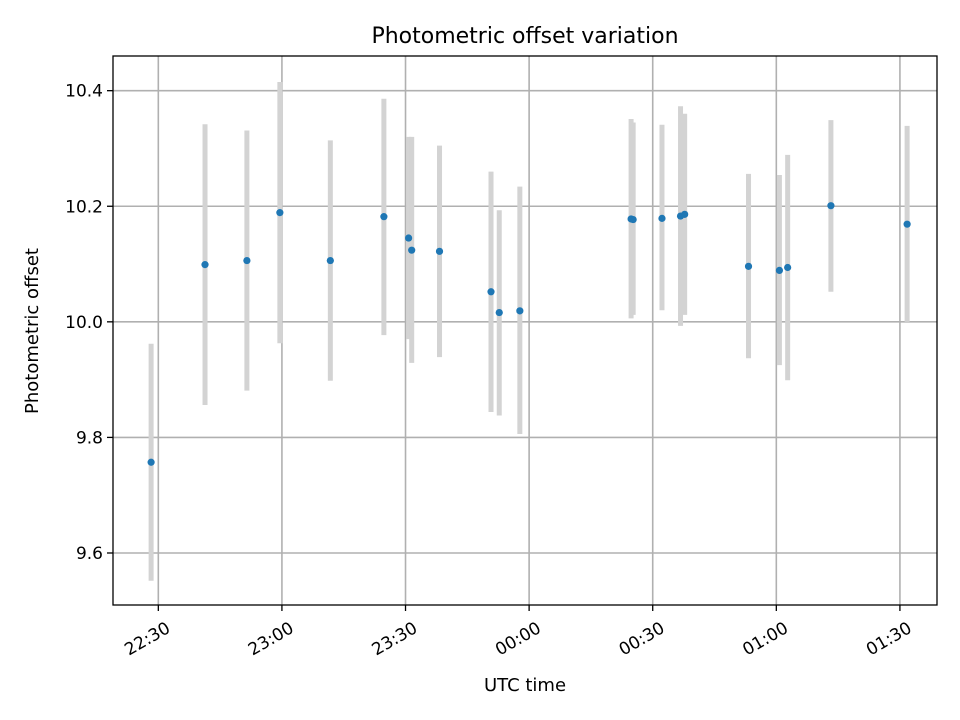 This screenshot has height=720, width=960. What do you see at coordinates (84, 92) in the screenshot?
I see `y-tick-label: 10.4` at bounding box center [84, 92].